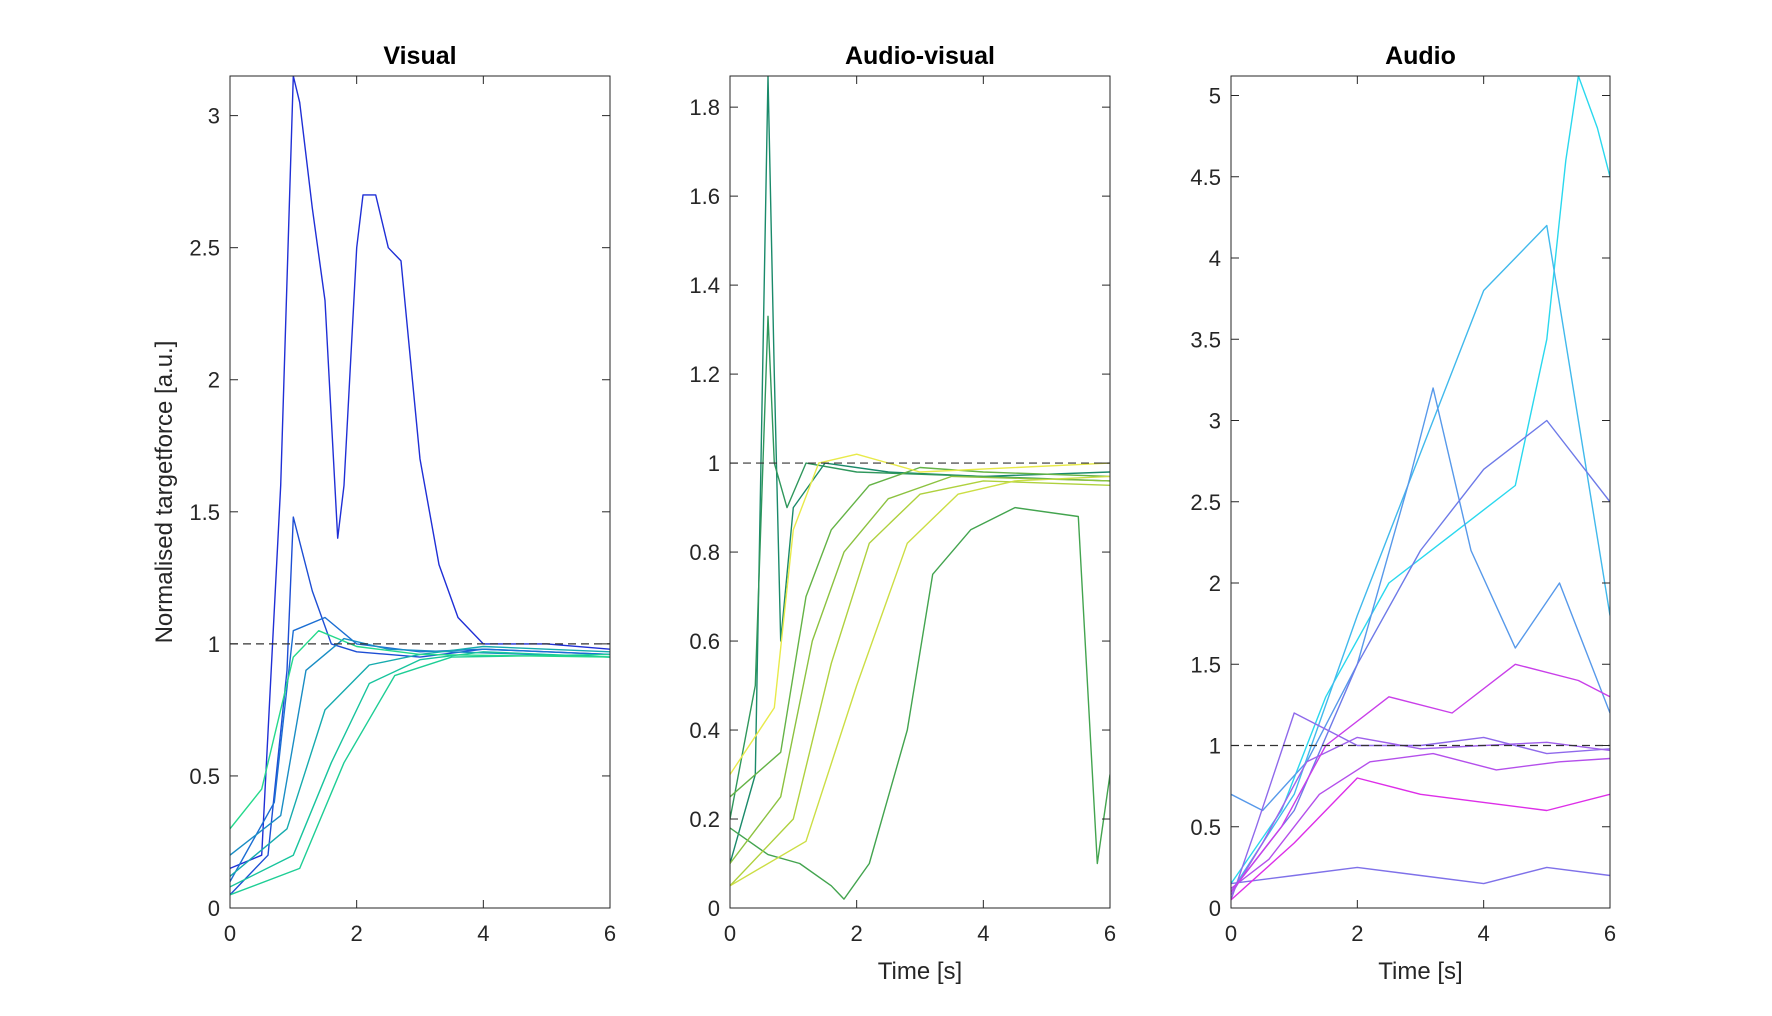 Image resolution: width=1772 pixels, height=1016 pixels. Describe the element at coordinates (704, 730) in the screenshot. I see `y-tick-label: 0.4` at that location.